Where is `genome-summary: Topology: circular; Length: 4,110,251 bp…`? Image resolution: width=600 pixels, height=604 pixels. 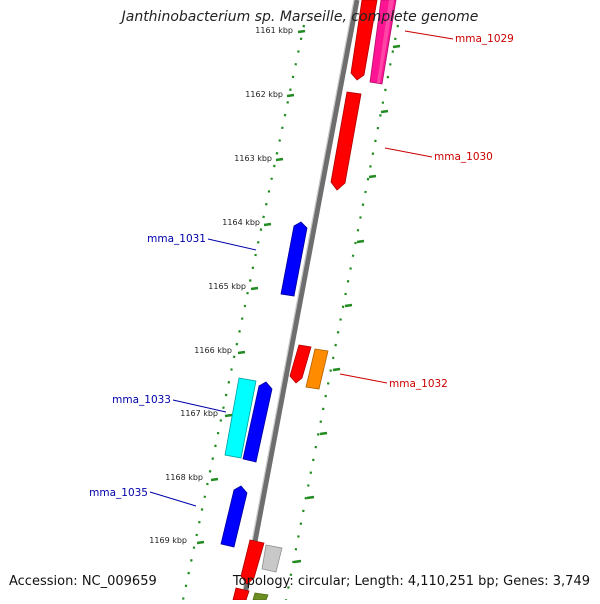 genome-summary: Topology: circular; Length: 4,110,251 bp… is located at coordinates (411, 581).